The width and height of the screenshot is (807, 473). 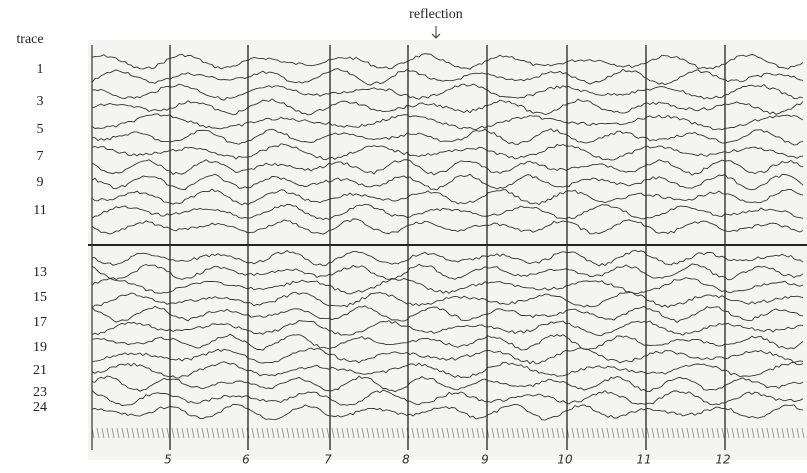 I want to click on time-mark-label: 7, so click(x=328, y=460).